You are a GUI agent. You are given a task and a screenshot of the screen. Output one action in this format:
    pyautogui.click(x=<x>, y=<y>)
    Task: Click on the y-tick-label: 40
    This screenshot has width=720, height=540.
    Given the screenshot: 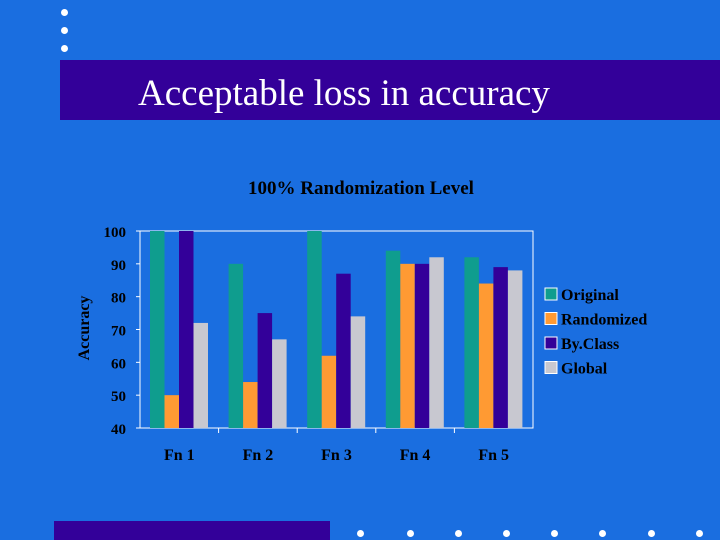 What is the action you would take?
    pyautogui.click(x=118, y=430)
    